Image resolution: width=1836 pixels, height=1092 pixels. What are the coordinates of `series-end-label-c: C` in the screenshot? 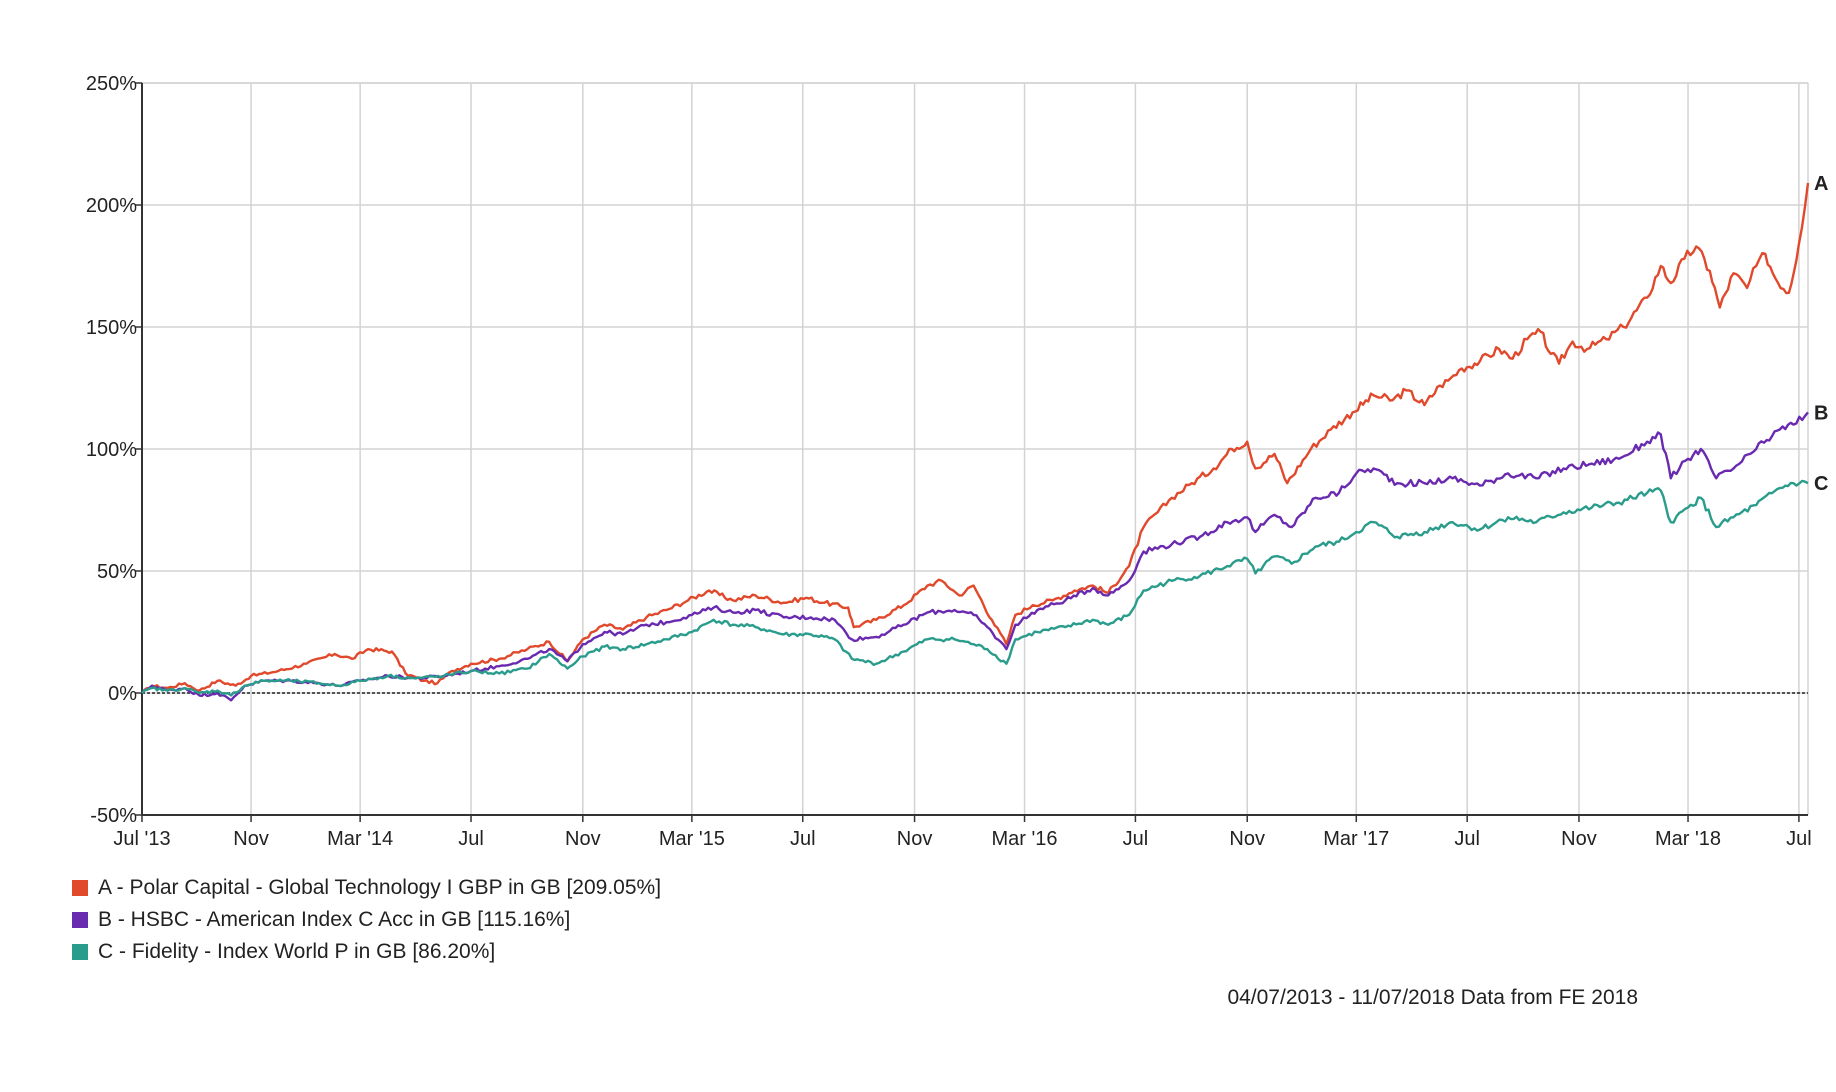 It's located at (1821, 484).